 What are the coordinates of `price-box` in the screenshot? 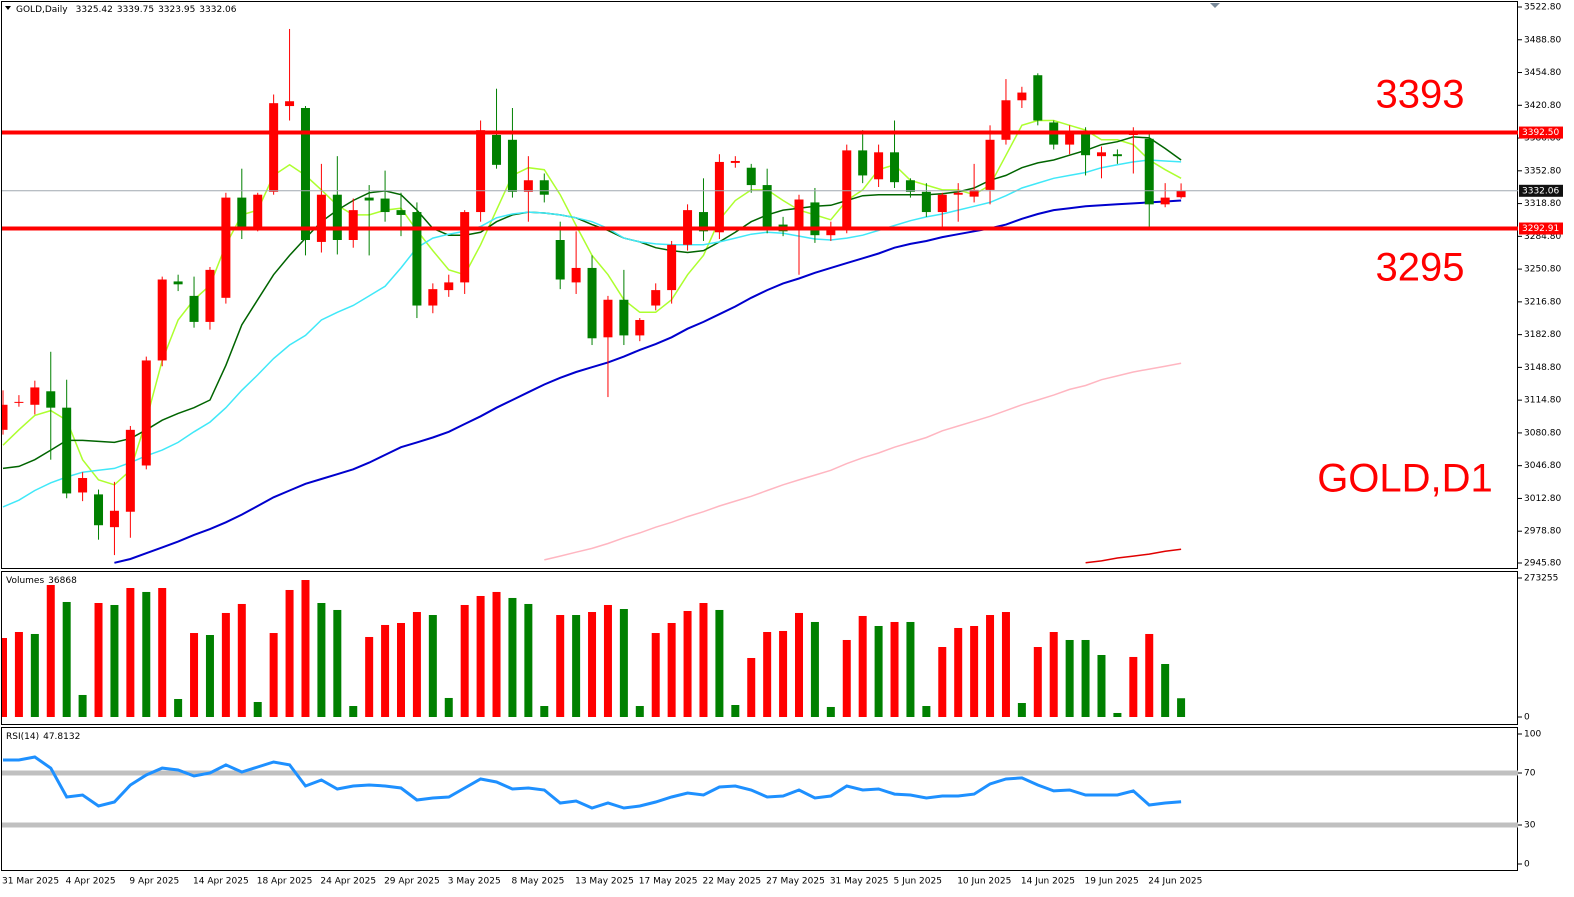 It's located at (1541, 190).